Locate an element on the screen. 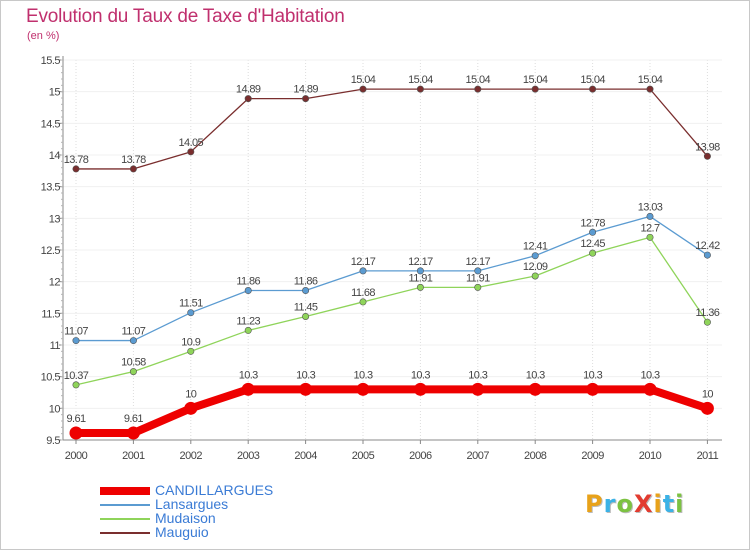 The width and height of the screenshot is (750, 550). y-tick-label: 10 is located at coordinates (55, 409).